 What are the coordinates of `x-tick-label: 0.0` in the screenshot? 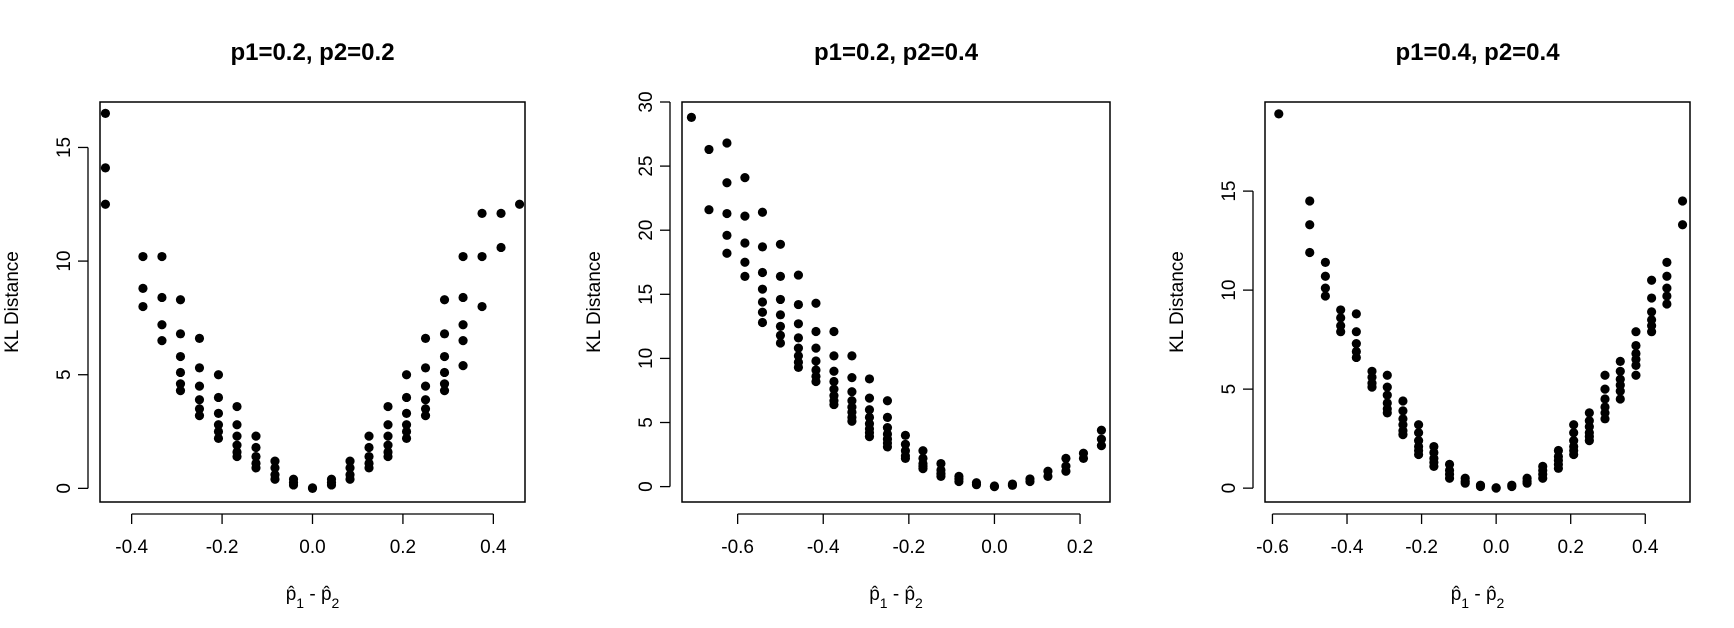 It's located at (1496, 547).